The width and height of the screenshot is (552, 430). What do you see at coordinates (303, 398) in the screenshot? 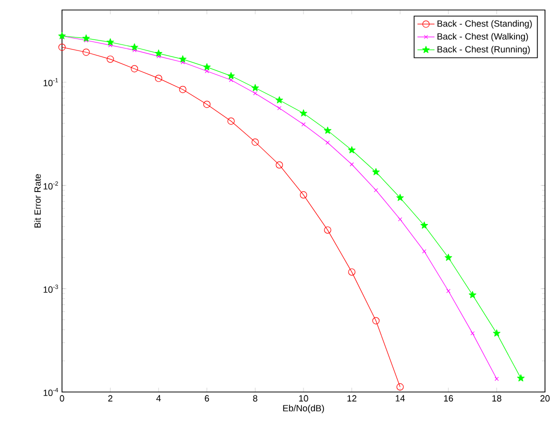
I see `x-tick-label: 10` at bounding box center [303, 398].